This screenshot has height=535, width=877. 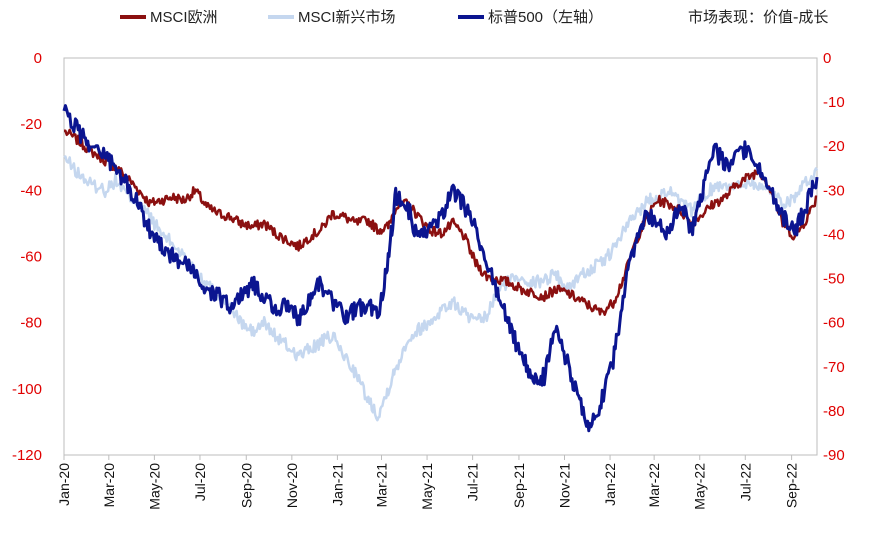 I want to click on chart-legend: MSCI欧洲 MSCI新兴市场 标普500（左轴）, so click(x=438, y=19).